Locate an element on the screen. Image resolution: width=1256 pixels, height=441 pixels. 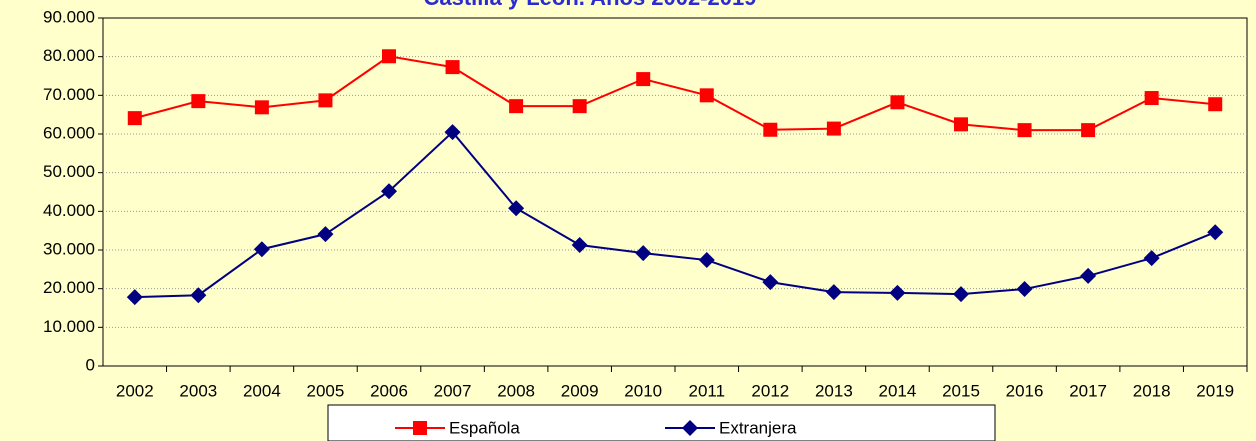
legend-box is located at coordinates (661, 422).